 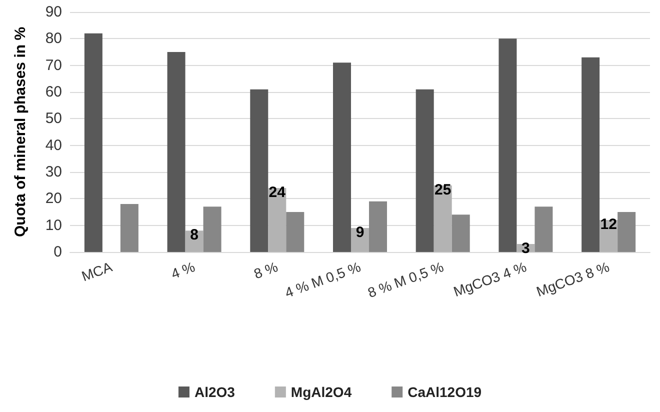 What do you see at coordinates (321, 392) in the screenshot?
I see `legend-label: MgAl2O4` at bounding box center [321, 392].